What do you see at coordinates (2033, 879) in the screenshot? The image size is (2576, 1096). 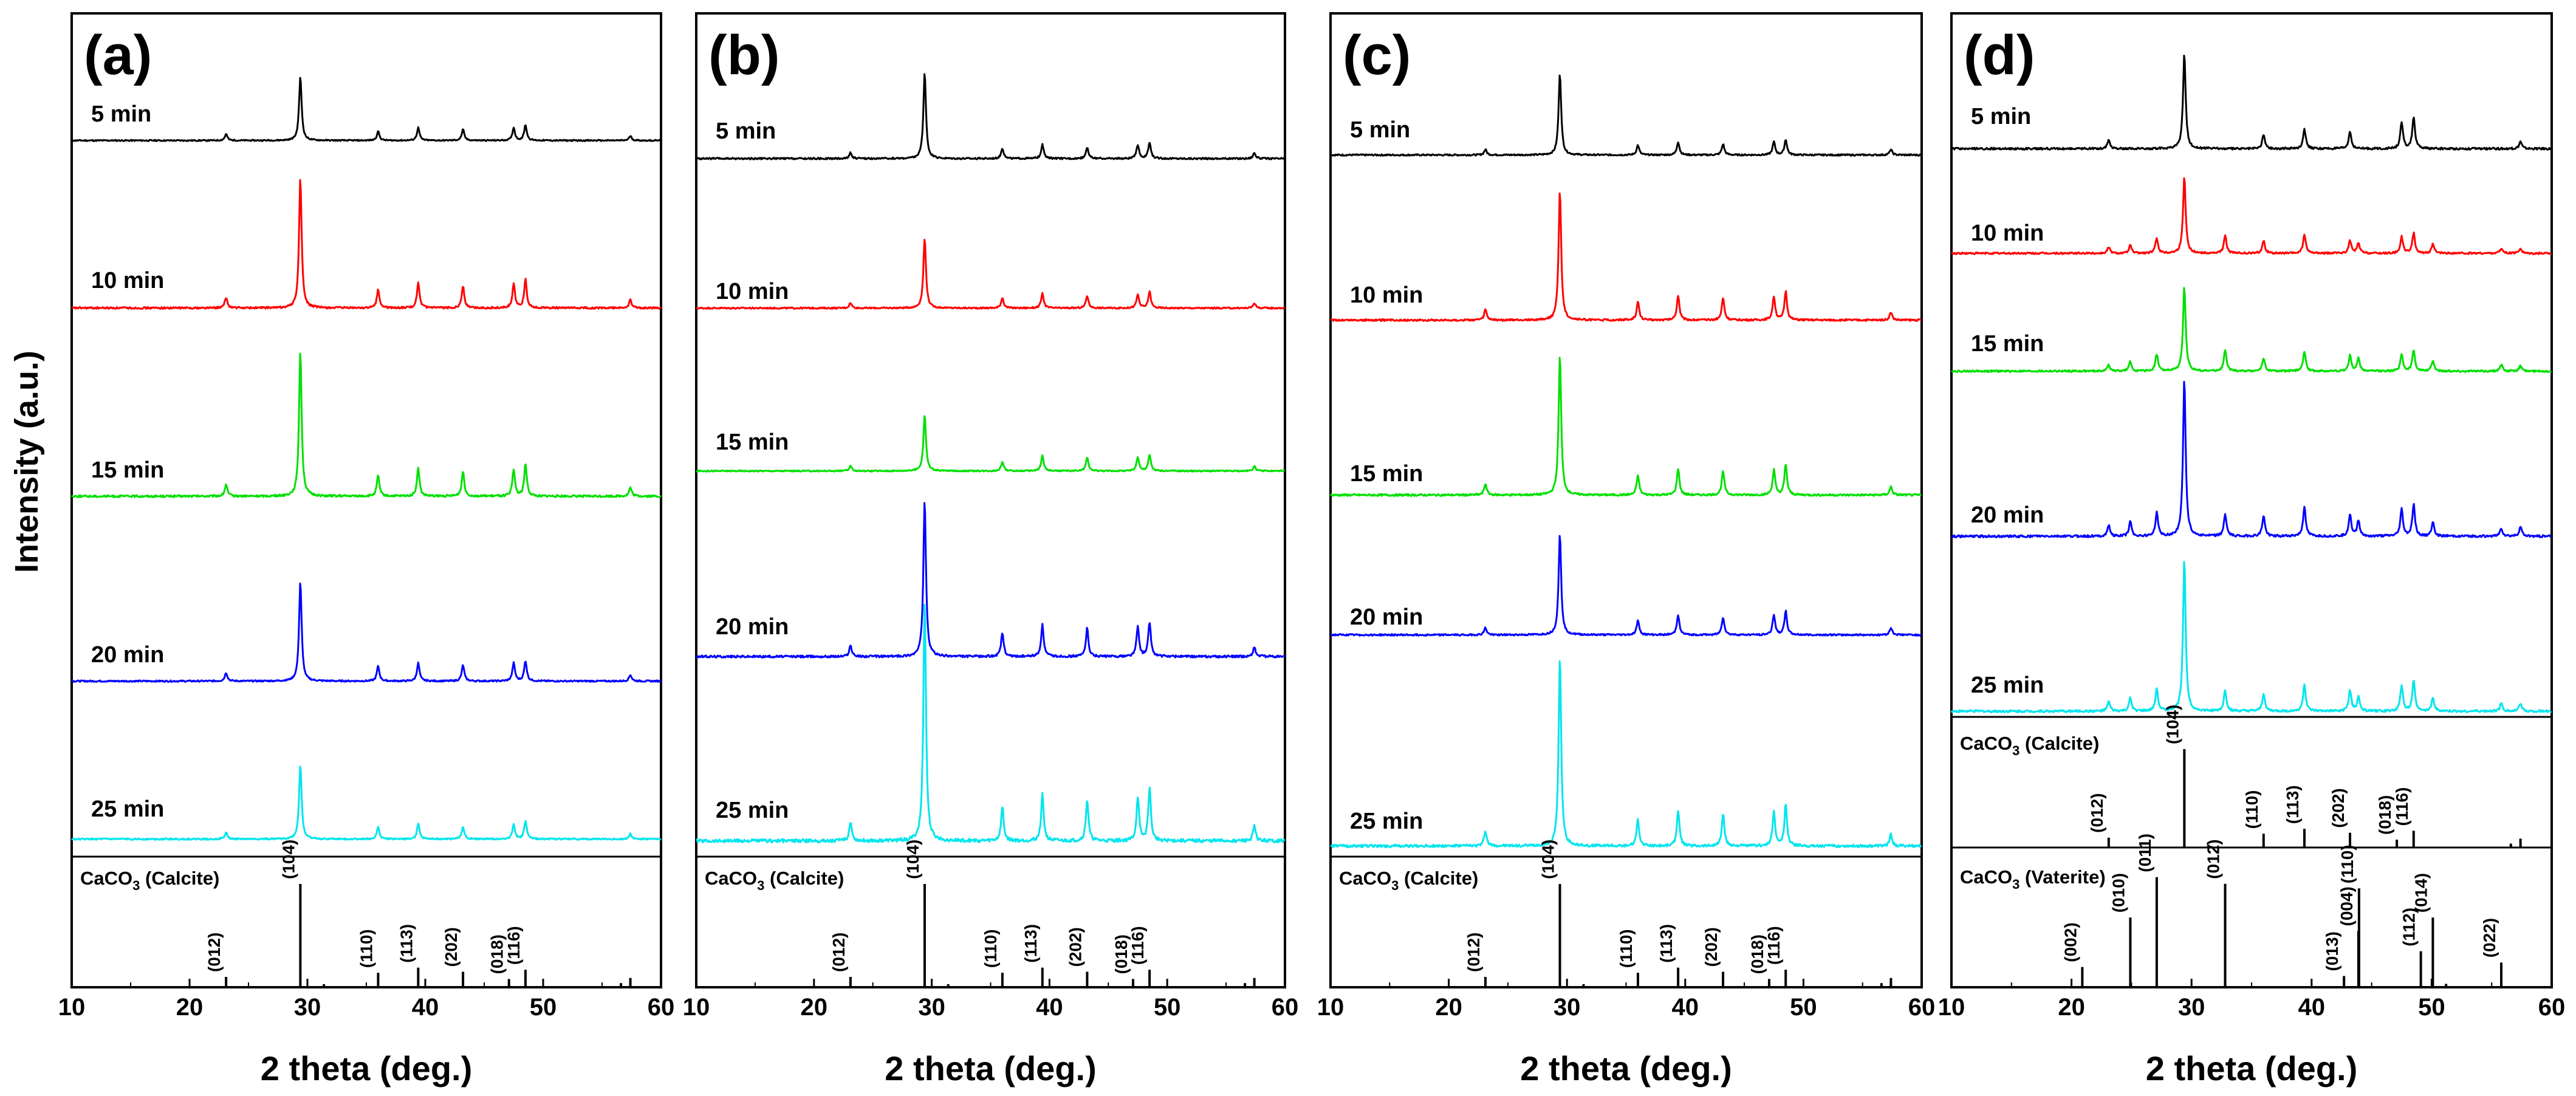 I see `reference-label: CaCO3 (Vaterite)` at bounding box center [2033, 879].